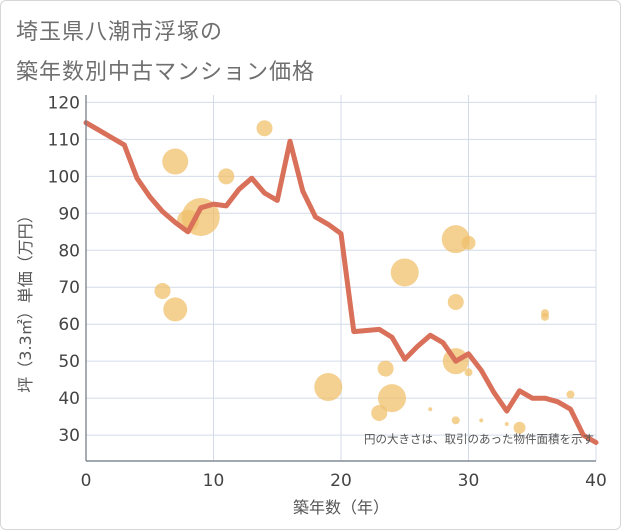 Image resolution: width=621 pixels, height=530 pixels. Describe the element at coordinates (64, 103) in the screenshot. I see `y-tick-label-120: 120` at that location.